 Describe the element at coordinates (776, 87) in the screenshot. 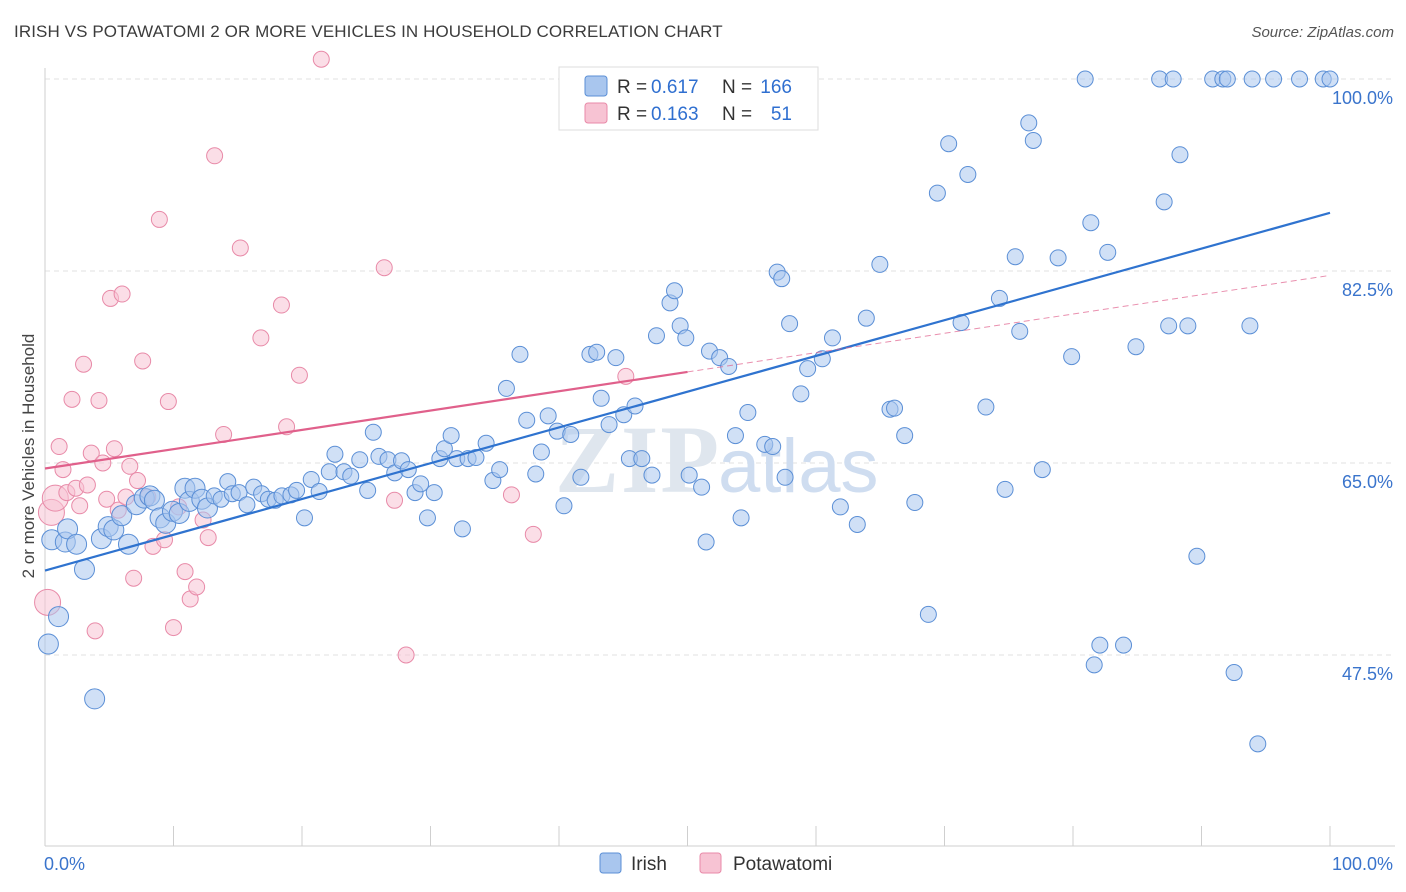

I see `stats-n-value-irish: 166` at that location.